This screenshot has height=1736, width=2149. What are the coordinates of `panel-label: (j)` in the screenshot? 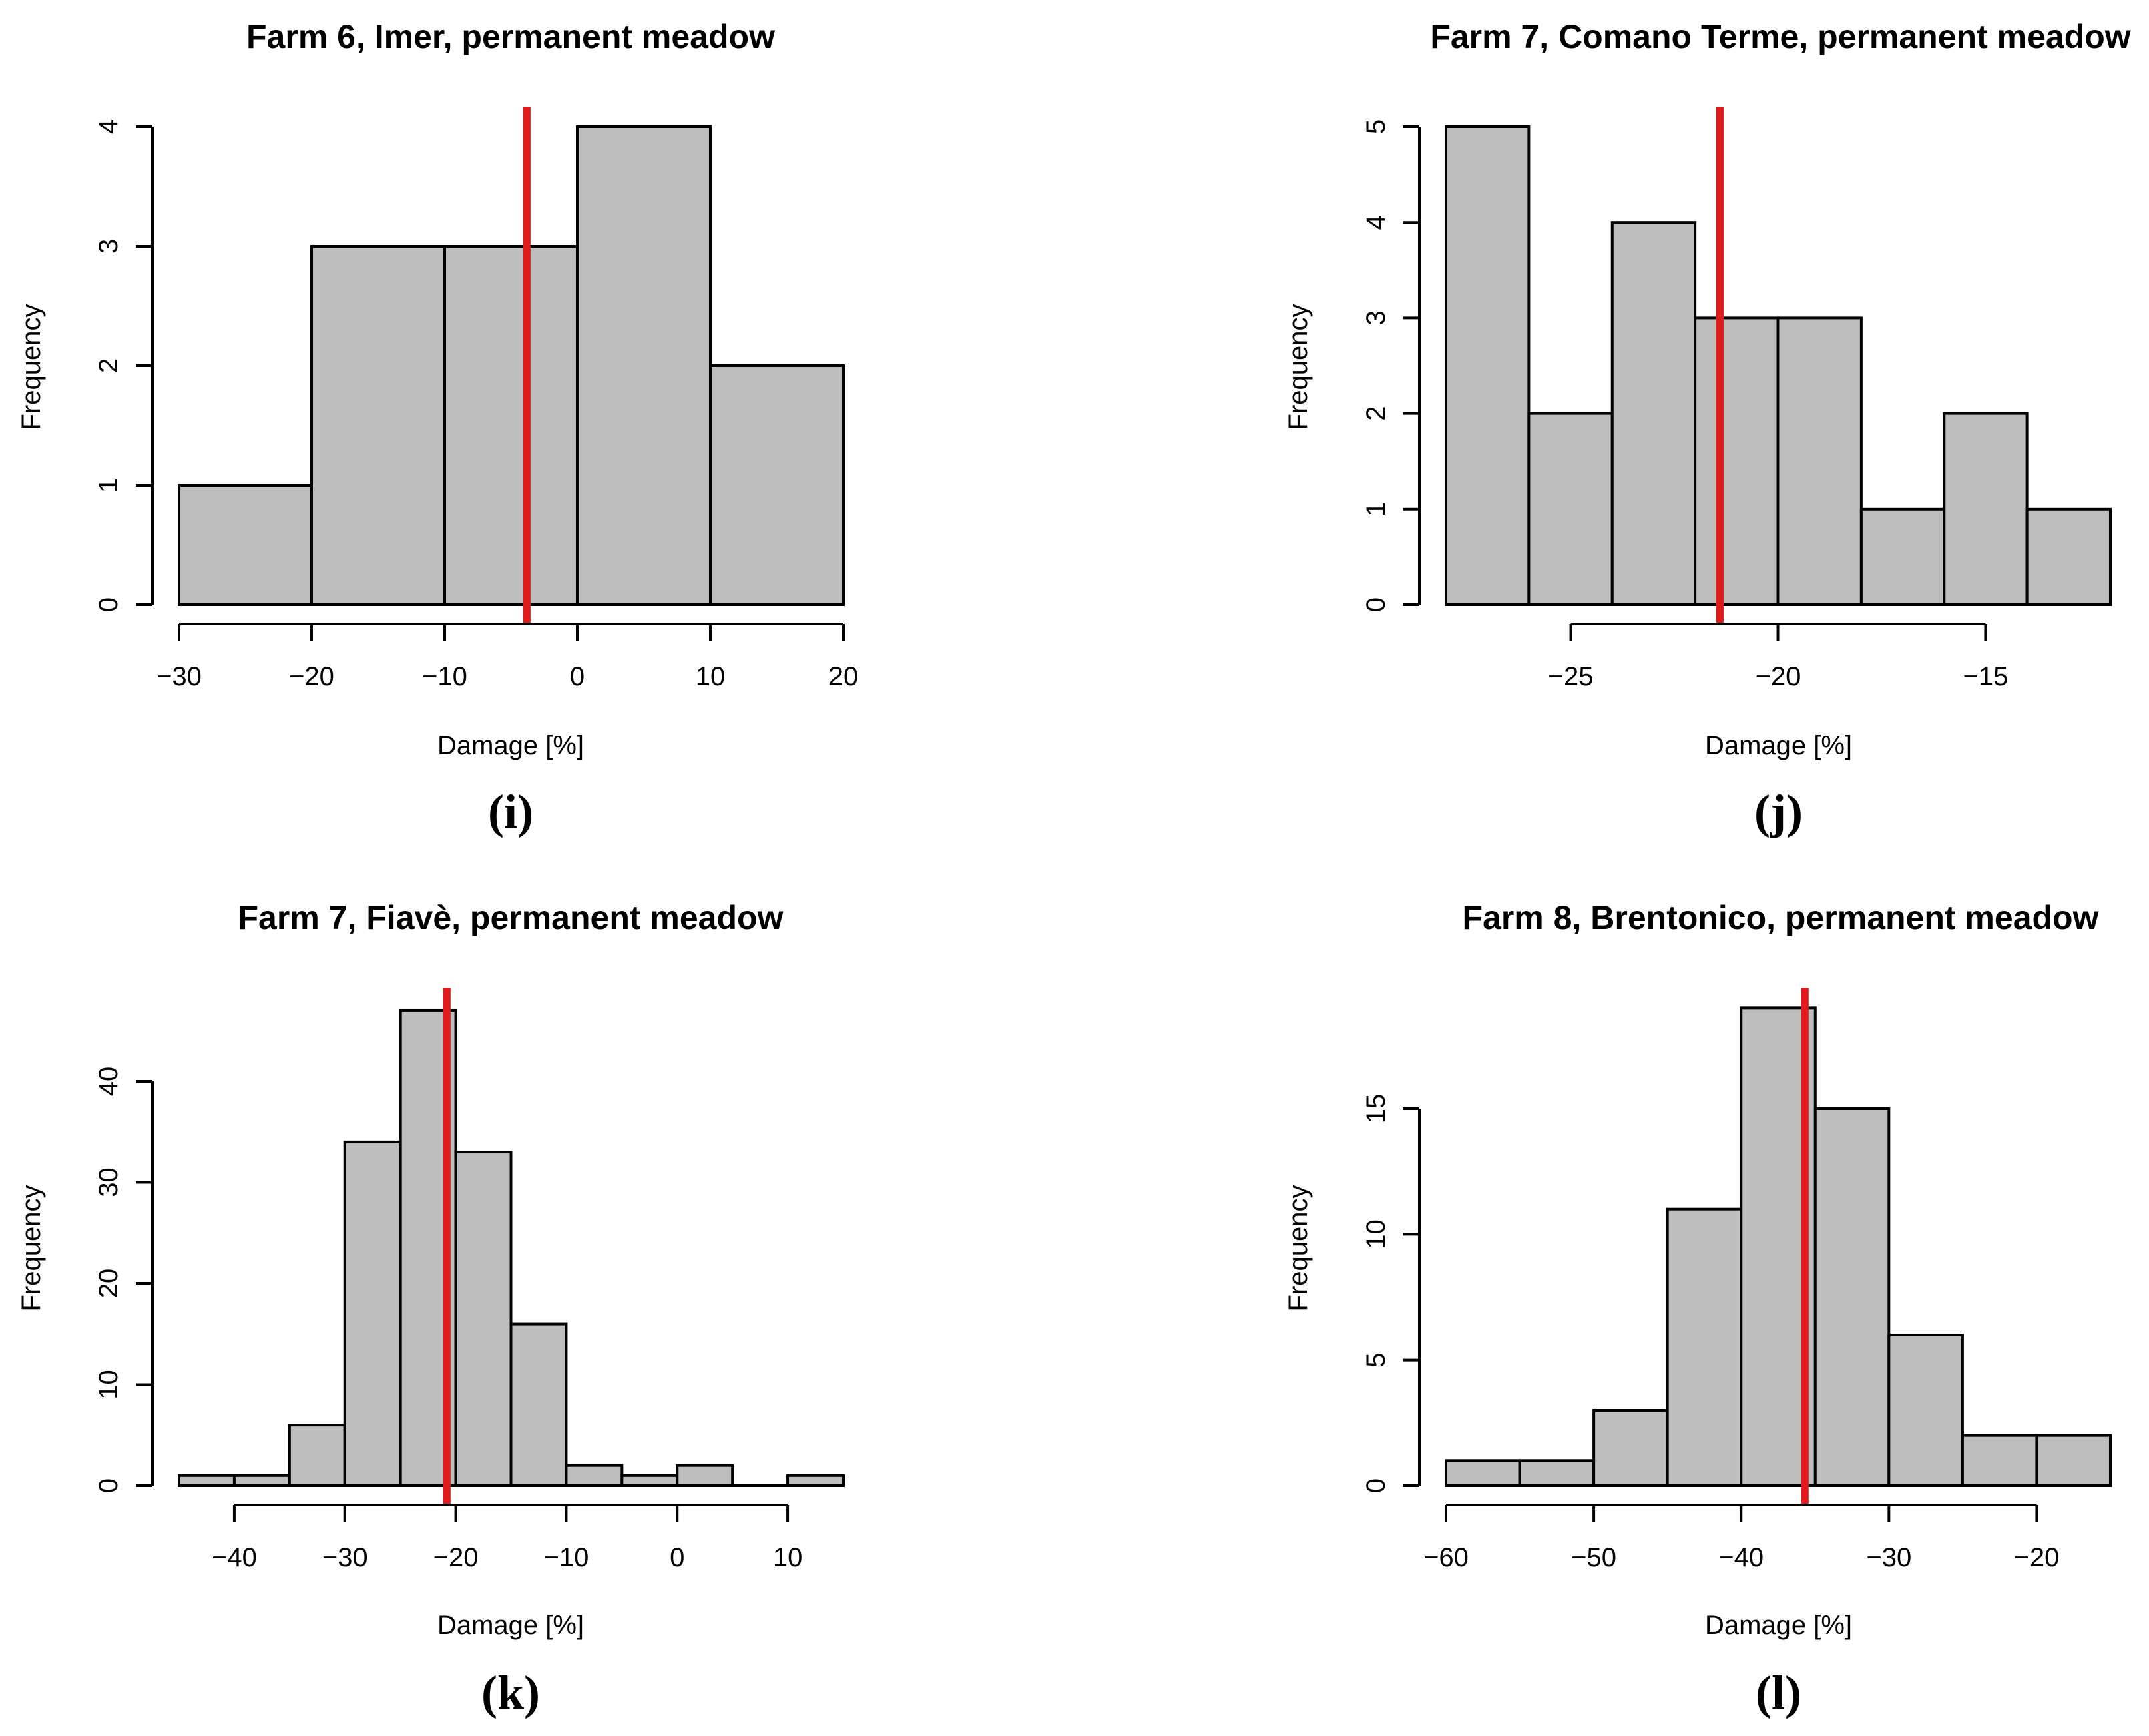 It's located at (1779, 811).